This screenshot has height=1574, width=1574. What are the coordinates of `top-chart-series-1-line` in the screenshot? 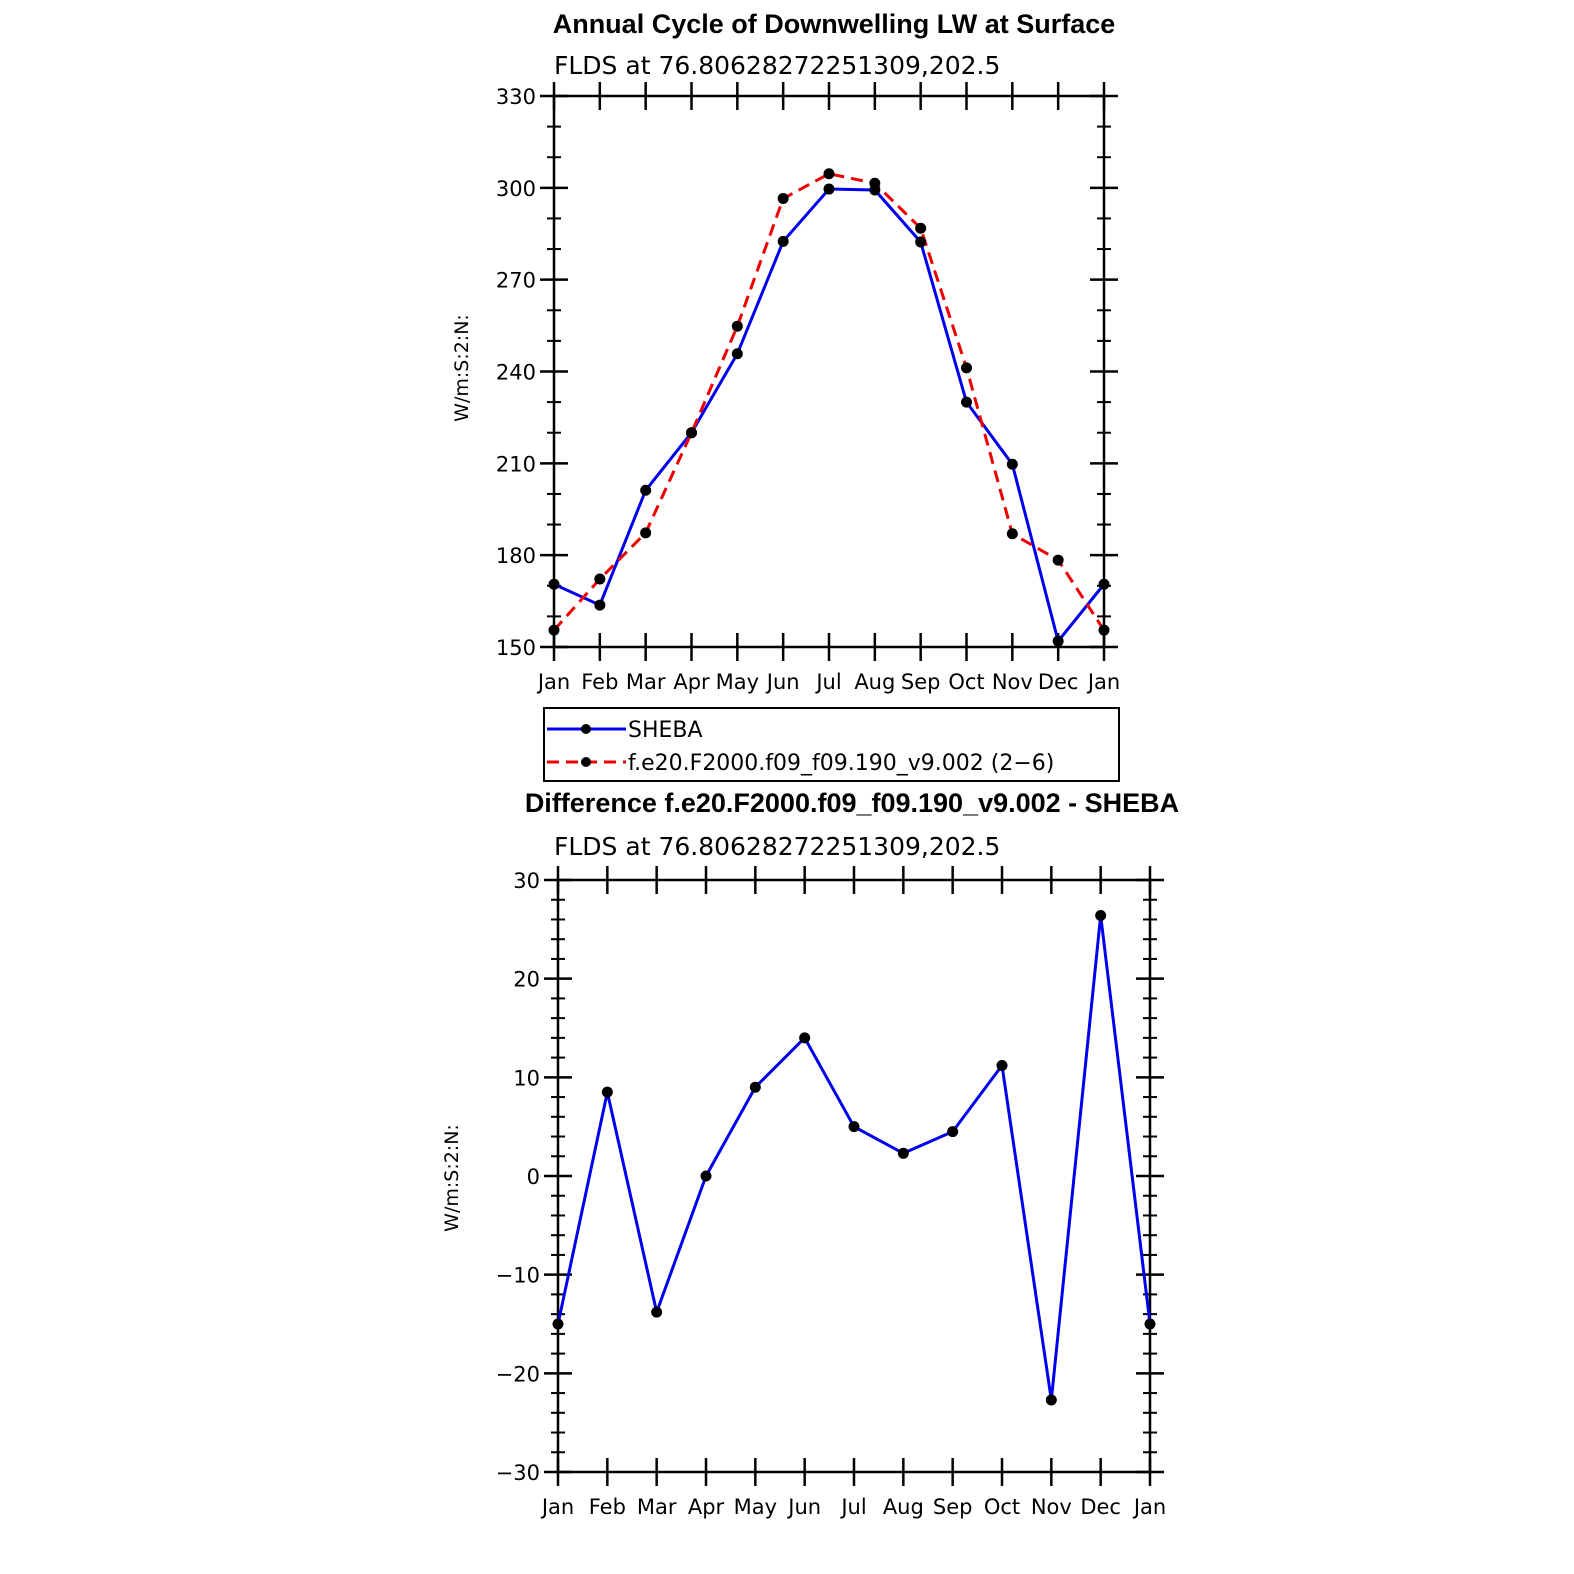 It's located at (829, 402).